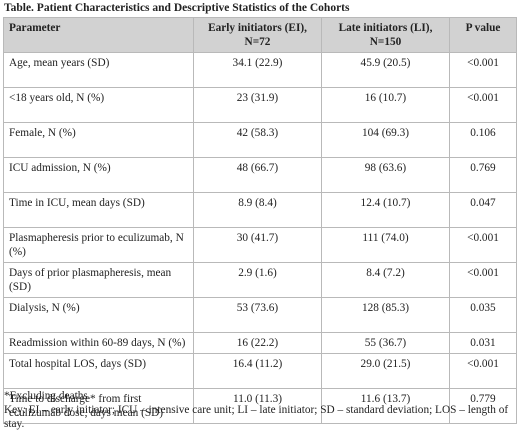 This screenshot has width=520, height=437. I want to click on row-late-value: 12.4 (10.7), so click(385, 210).